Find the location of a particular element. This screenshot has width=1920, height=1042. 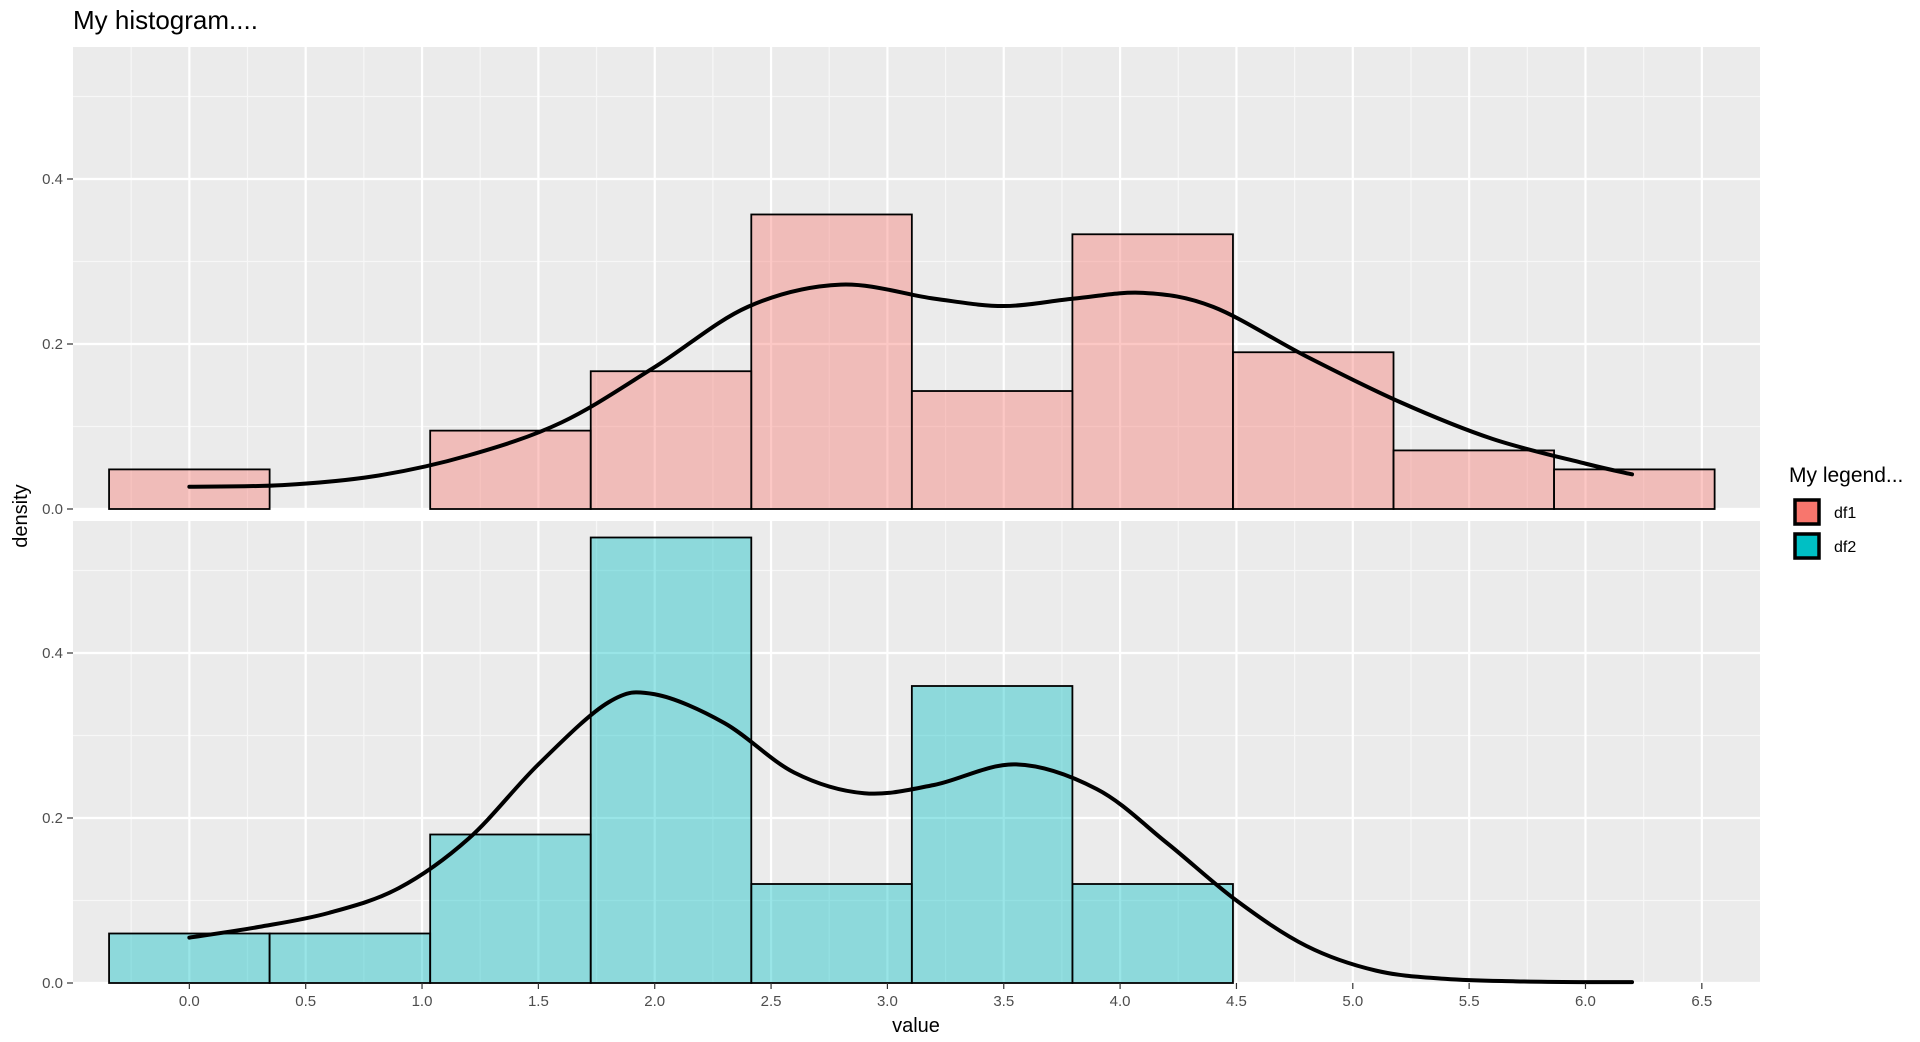

x-tick-label: 1.5 is located at coordinates (538, 1001).